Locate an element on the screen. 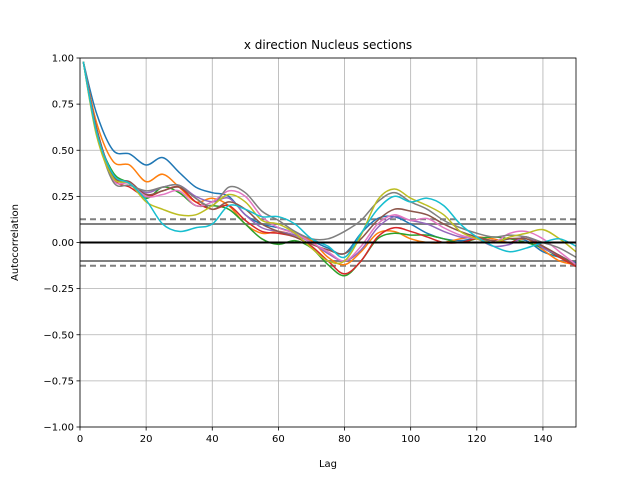 This screenshot has width=640, height=480. y-tick-label: −0.75 is located at coordinates (58, 381).